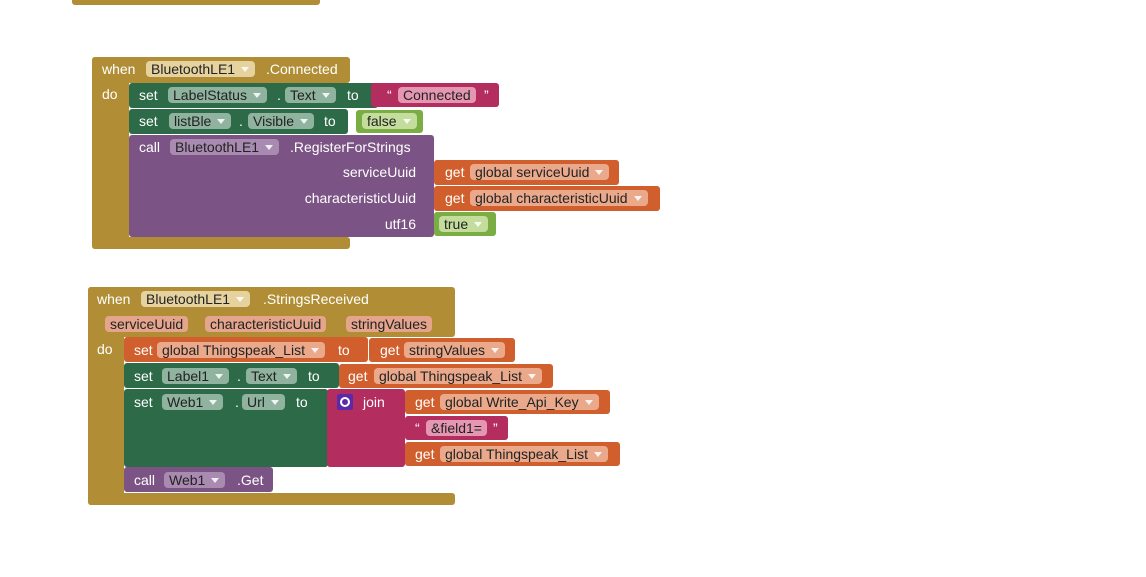 This screenshot has height=577, width=1146. What do you see at coordinates (374, 402) in the screenshot?
I see `block-label: join` at bounding box center [374, 402].